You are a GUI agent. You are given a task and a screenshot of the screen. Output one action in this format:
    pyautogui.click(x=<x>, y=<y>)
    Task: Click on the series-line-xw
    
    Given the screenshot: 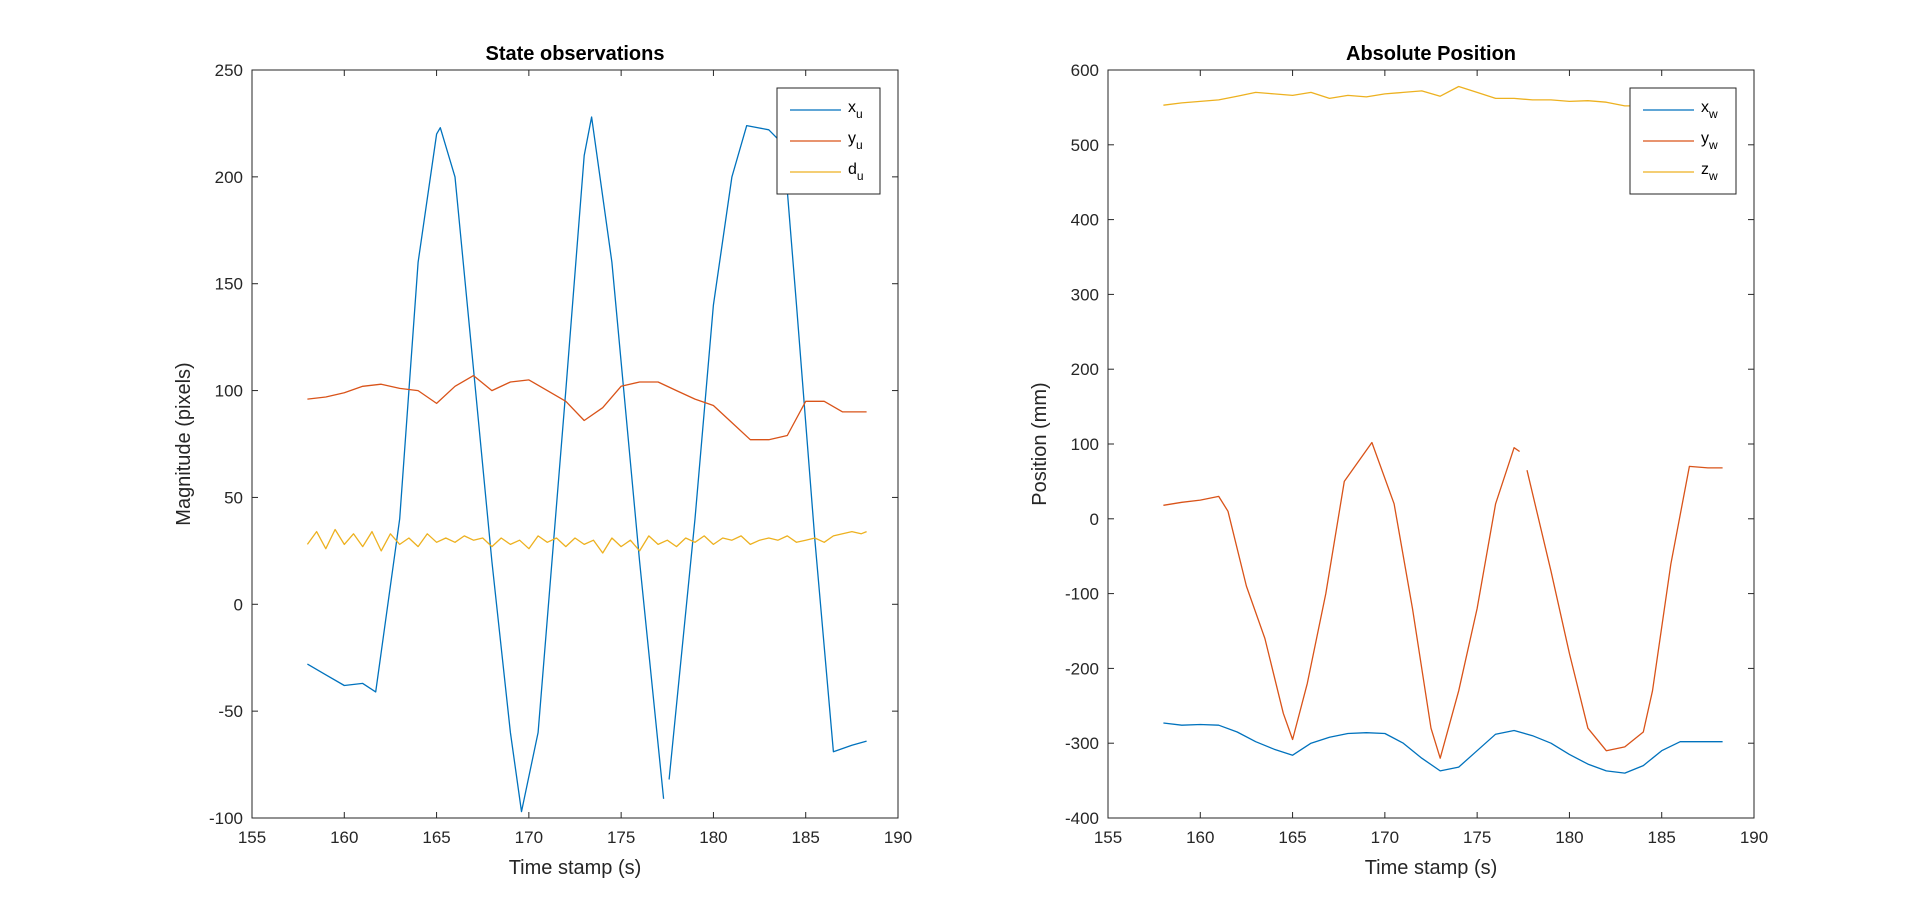 What is the action you would take?
    pyautogui.click(x=1443, y=748)
    